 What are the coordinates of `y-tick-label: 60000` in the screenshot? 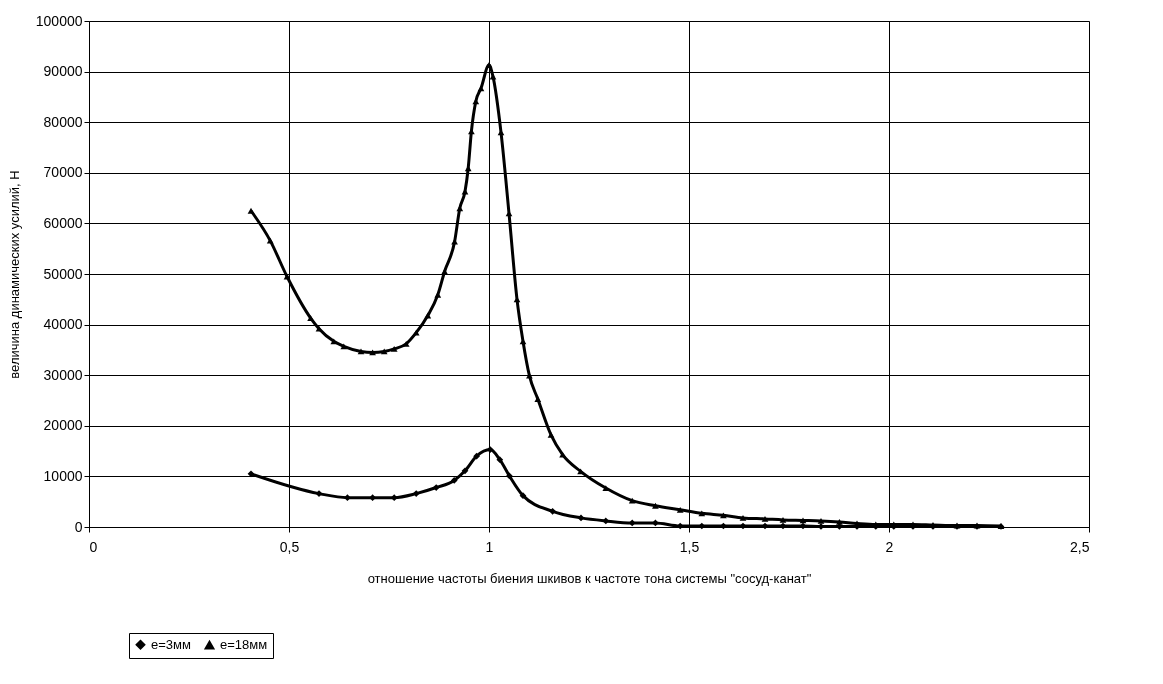 It's located at (63, 222).